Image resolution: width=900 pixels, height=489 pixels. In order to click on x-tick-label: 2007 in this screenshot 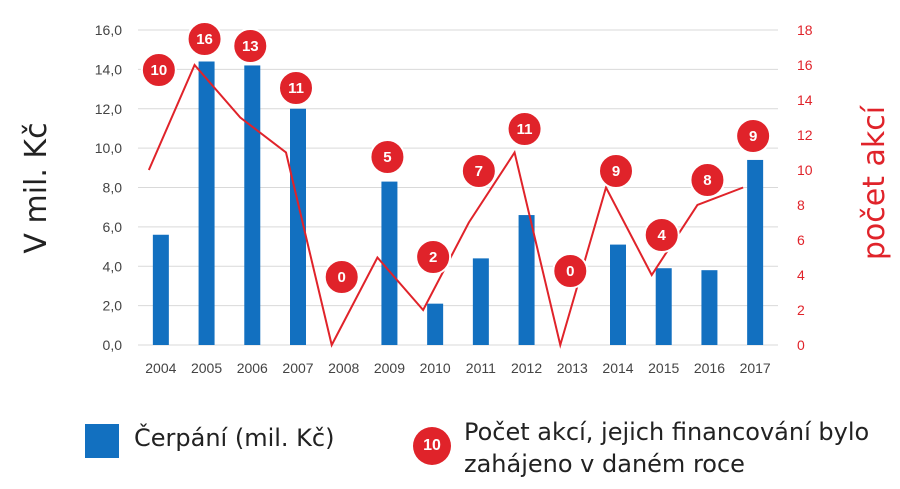, I will do `click(297, 368)`.